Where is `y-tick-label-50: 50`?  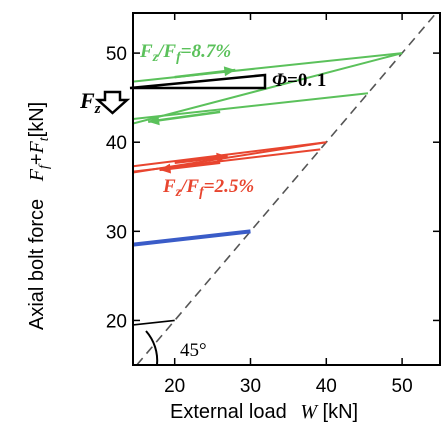
y-tick-label-50: 50 is located at coordinates (116, 54).